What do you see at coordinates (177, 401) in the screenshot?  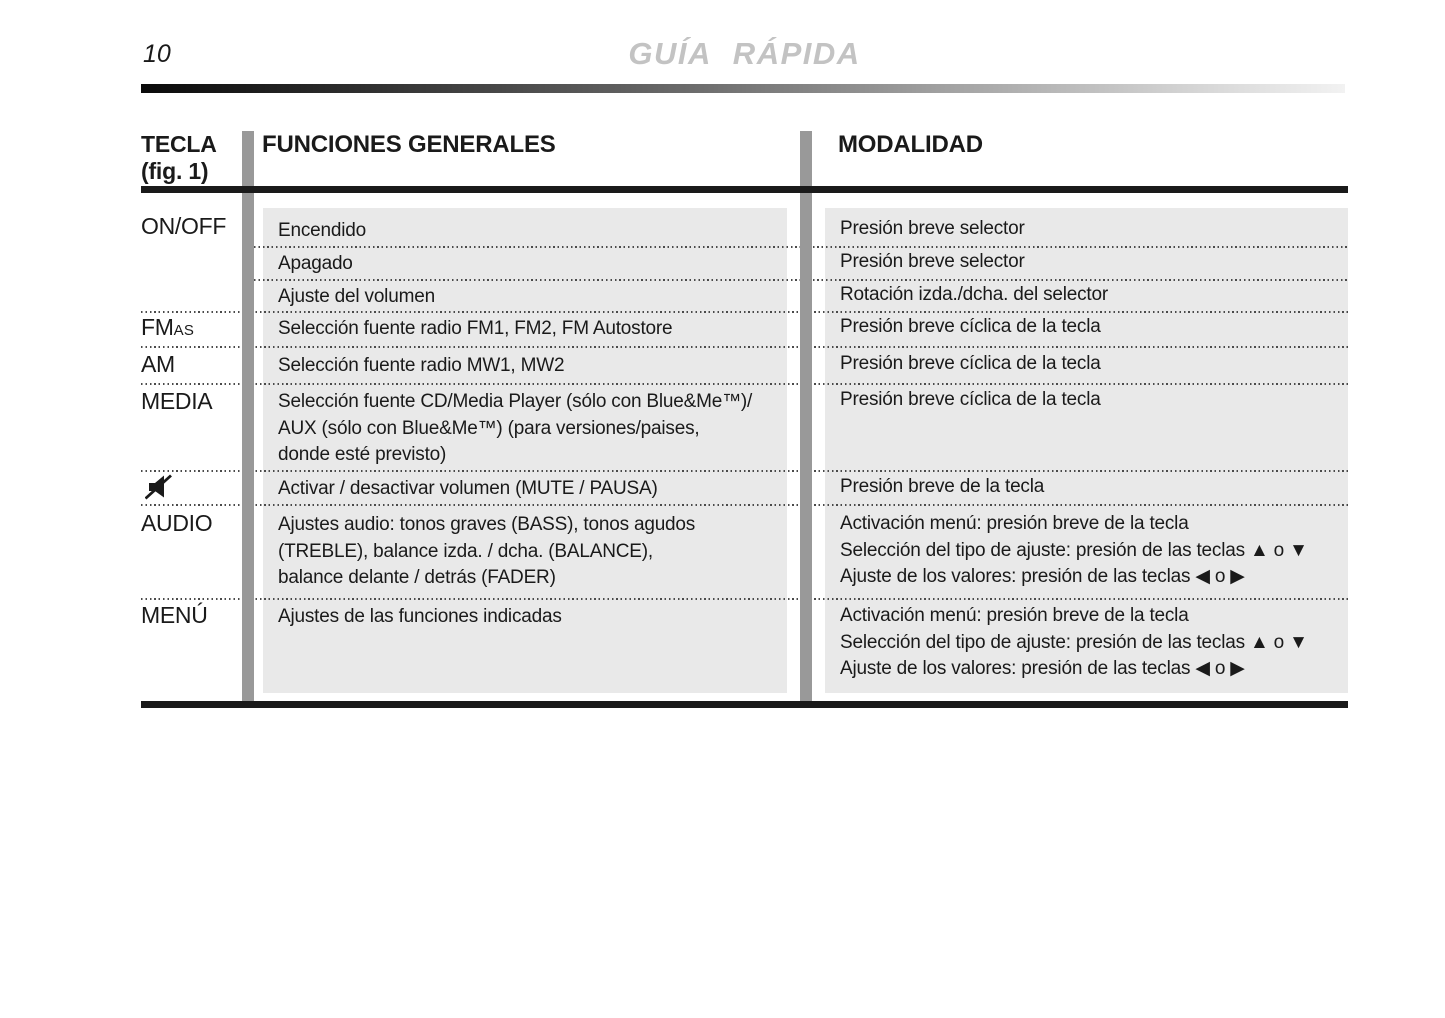 I see `tecla-label: MEDIA` at bounding box center [177, 401].